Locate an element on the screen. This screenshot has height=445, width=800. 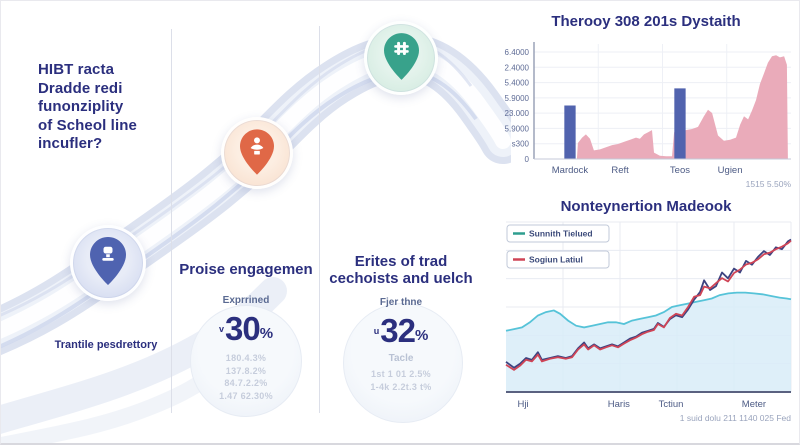
chart1-title: Therooy 308 201s Dystaith is located at coordinates (646, 21).